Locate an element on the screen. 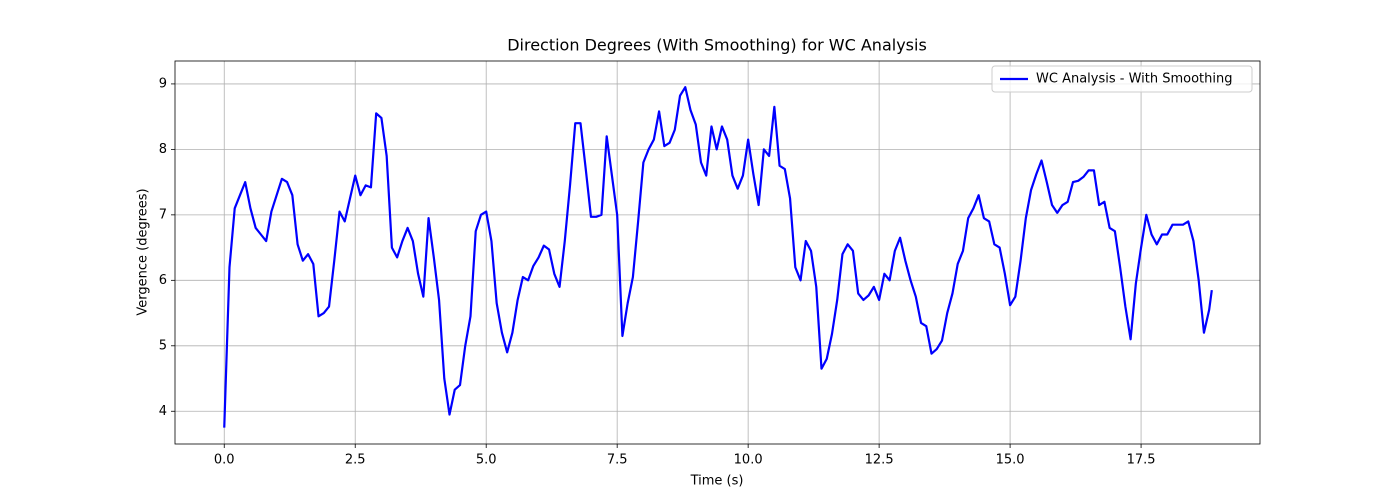 Image resolution: width=1400 pixels, height=500 pixels. x-tick-label: 10.0 is located at coordinates (748, 460).